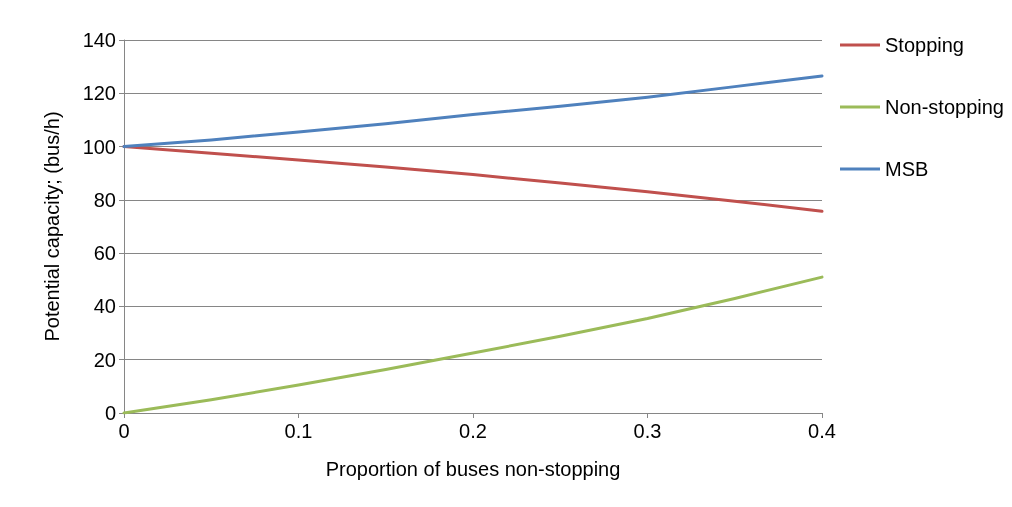  What do you see at coordinates (907, 169) in the screenshot?
I see `legend-label: MSB` at bounding box center [907, 169].